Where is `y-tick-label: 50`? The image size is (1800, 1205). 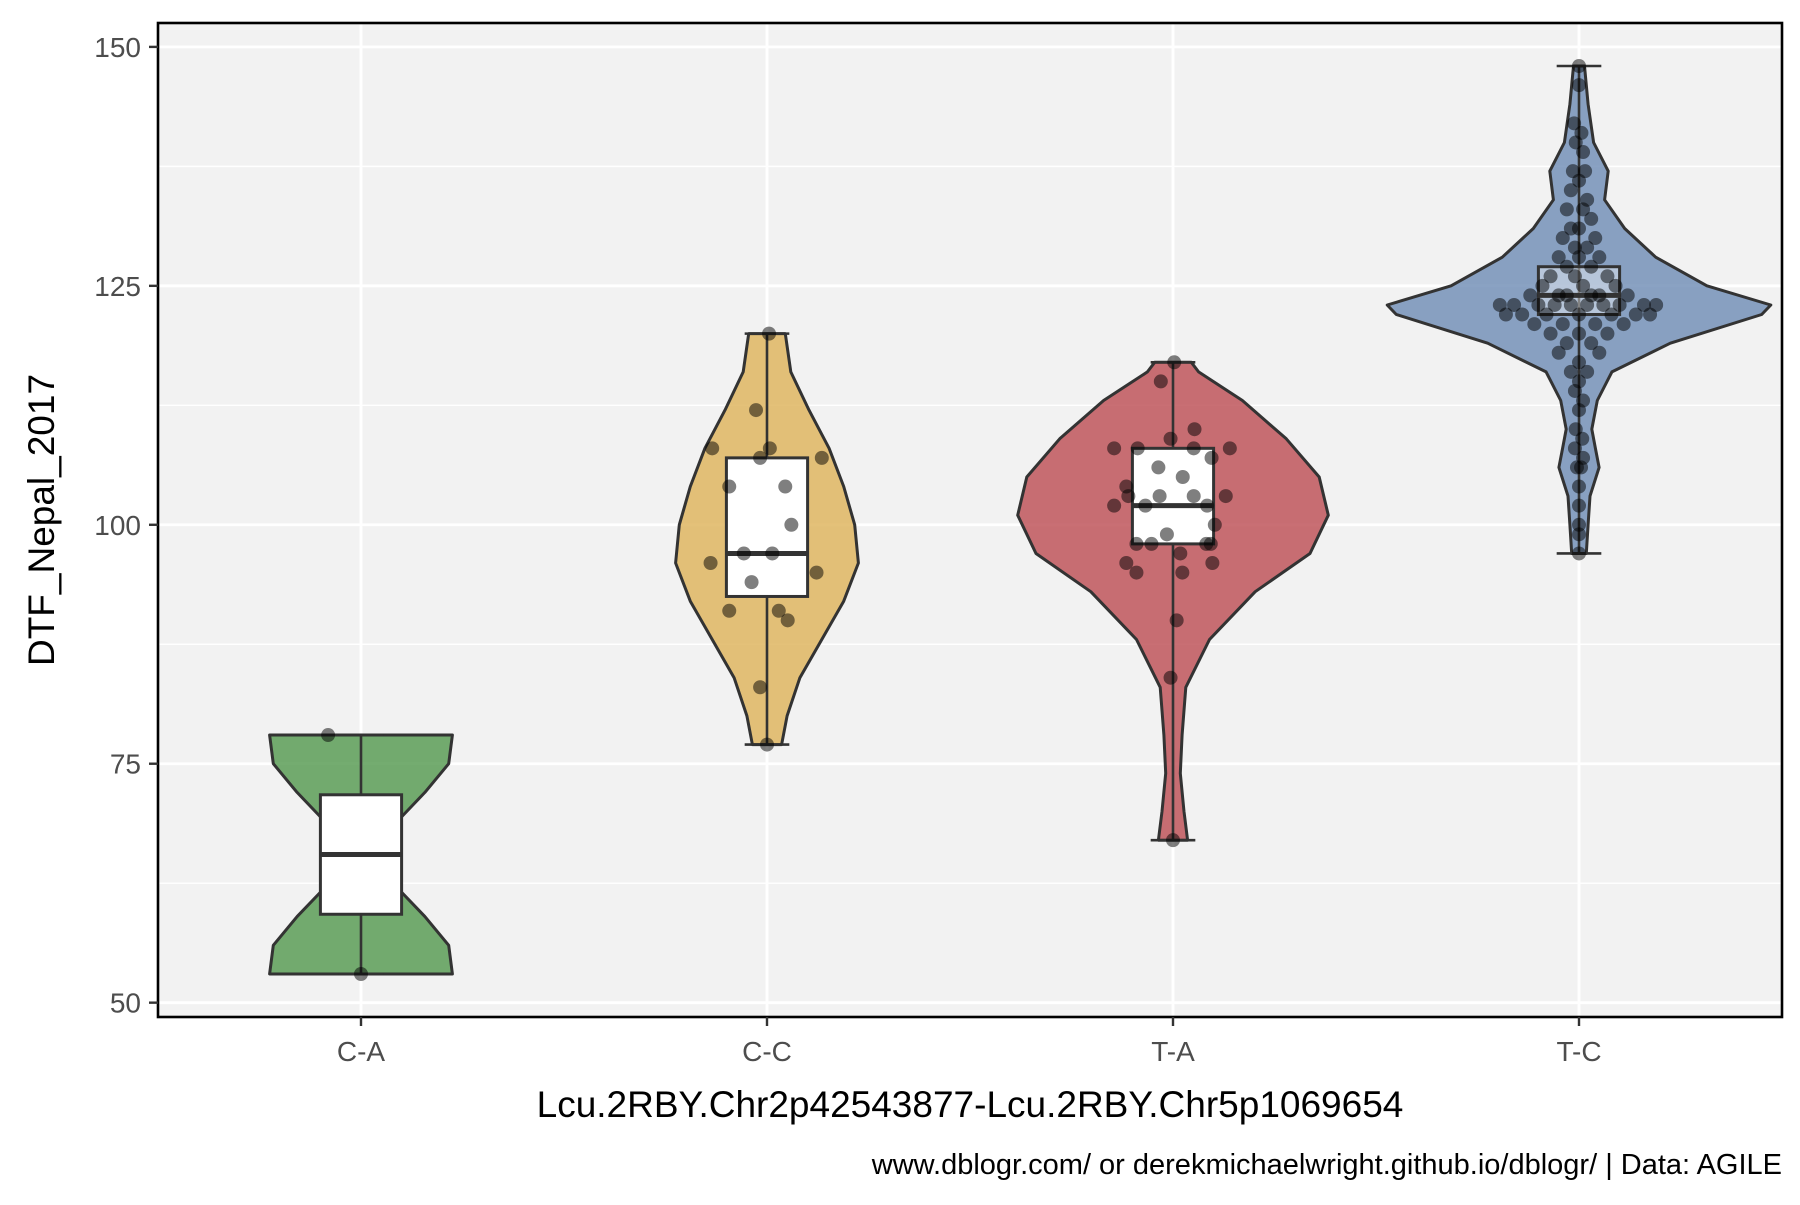 y-tick-label: 50 is located at coordinates (125, 1003).